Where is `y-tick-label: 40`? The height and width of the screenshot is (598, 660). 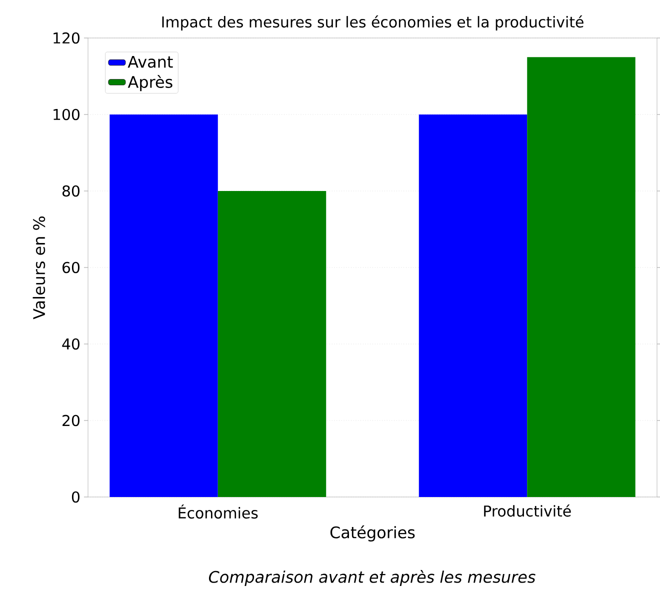
y-tick-label: 40 is located at coordinates (71, 344).